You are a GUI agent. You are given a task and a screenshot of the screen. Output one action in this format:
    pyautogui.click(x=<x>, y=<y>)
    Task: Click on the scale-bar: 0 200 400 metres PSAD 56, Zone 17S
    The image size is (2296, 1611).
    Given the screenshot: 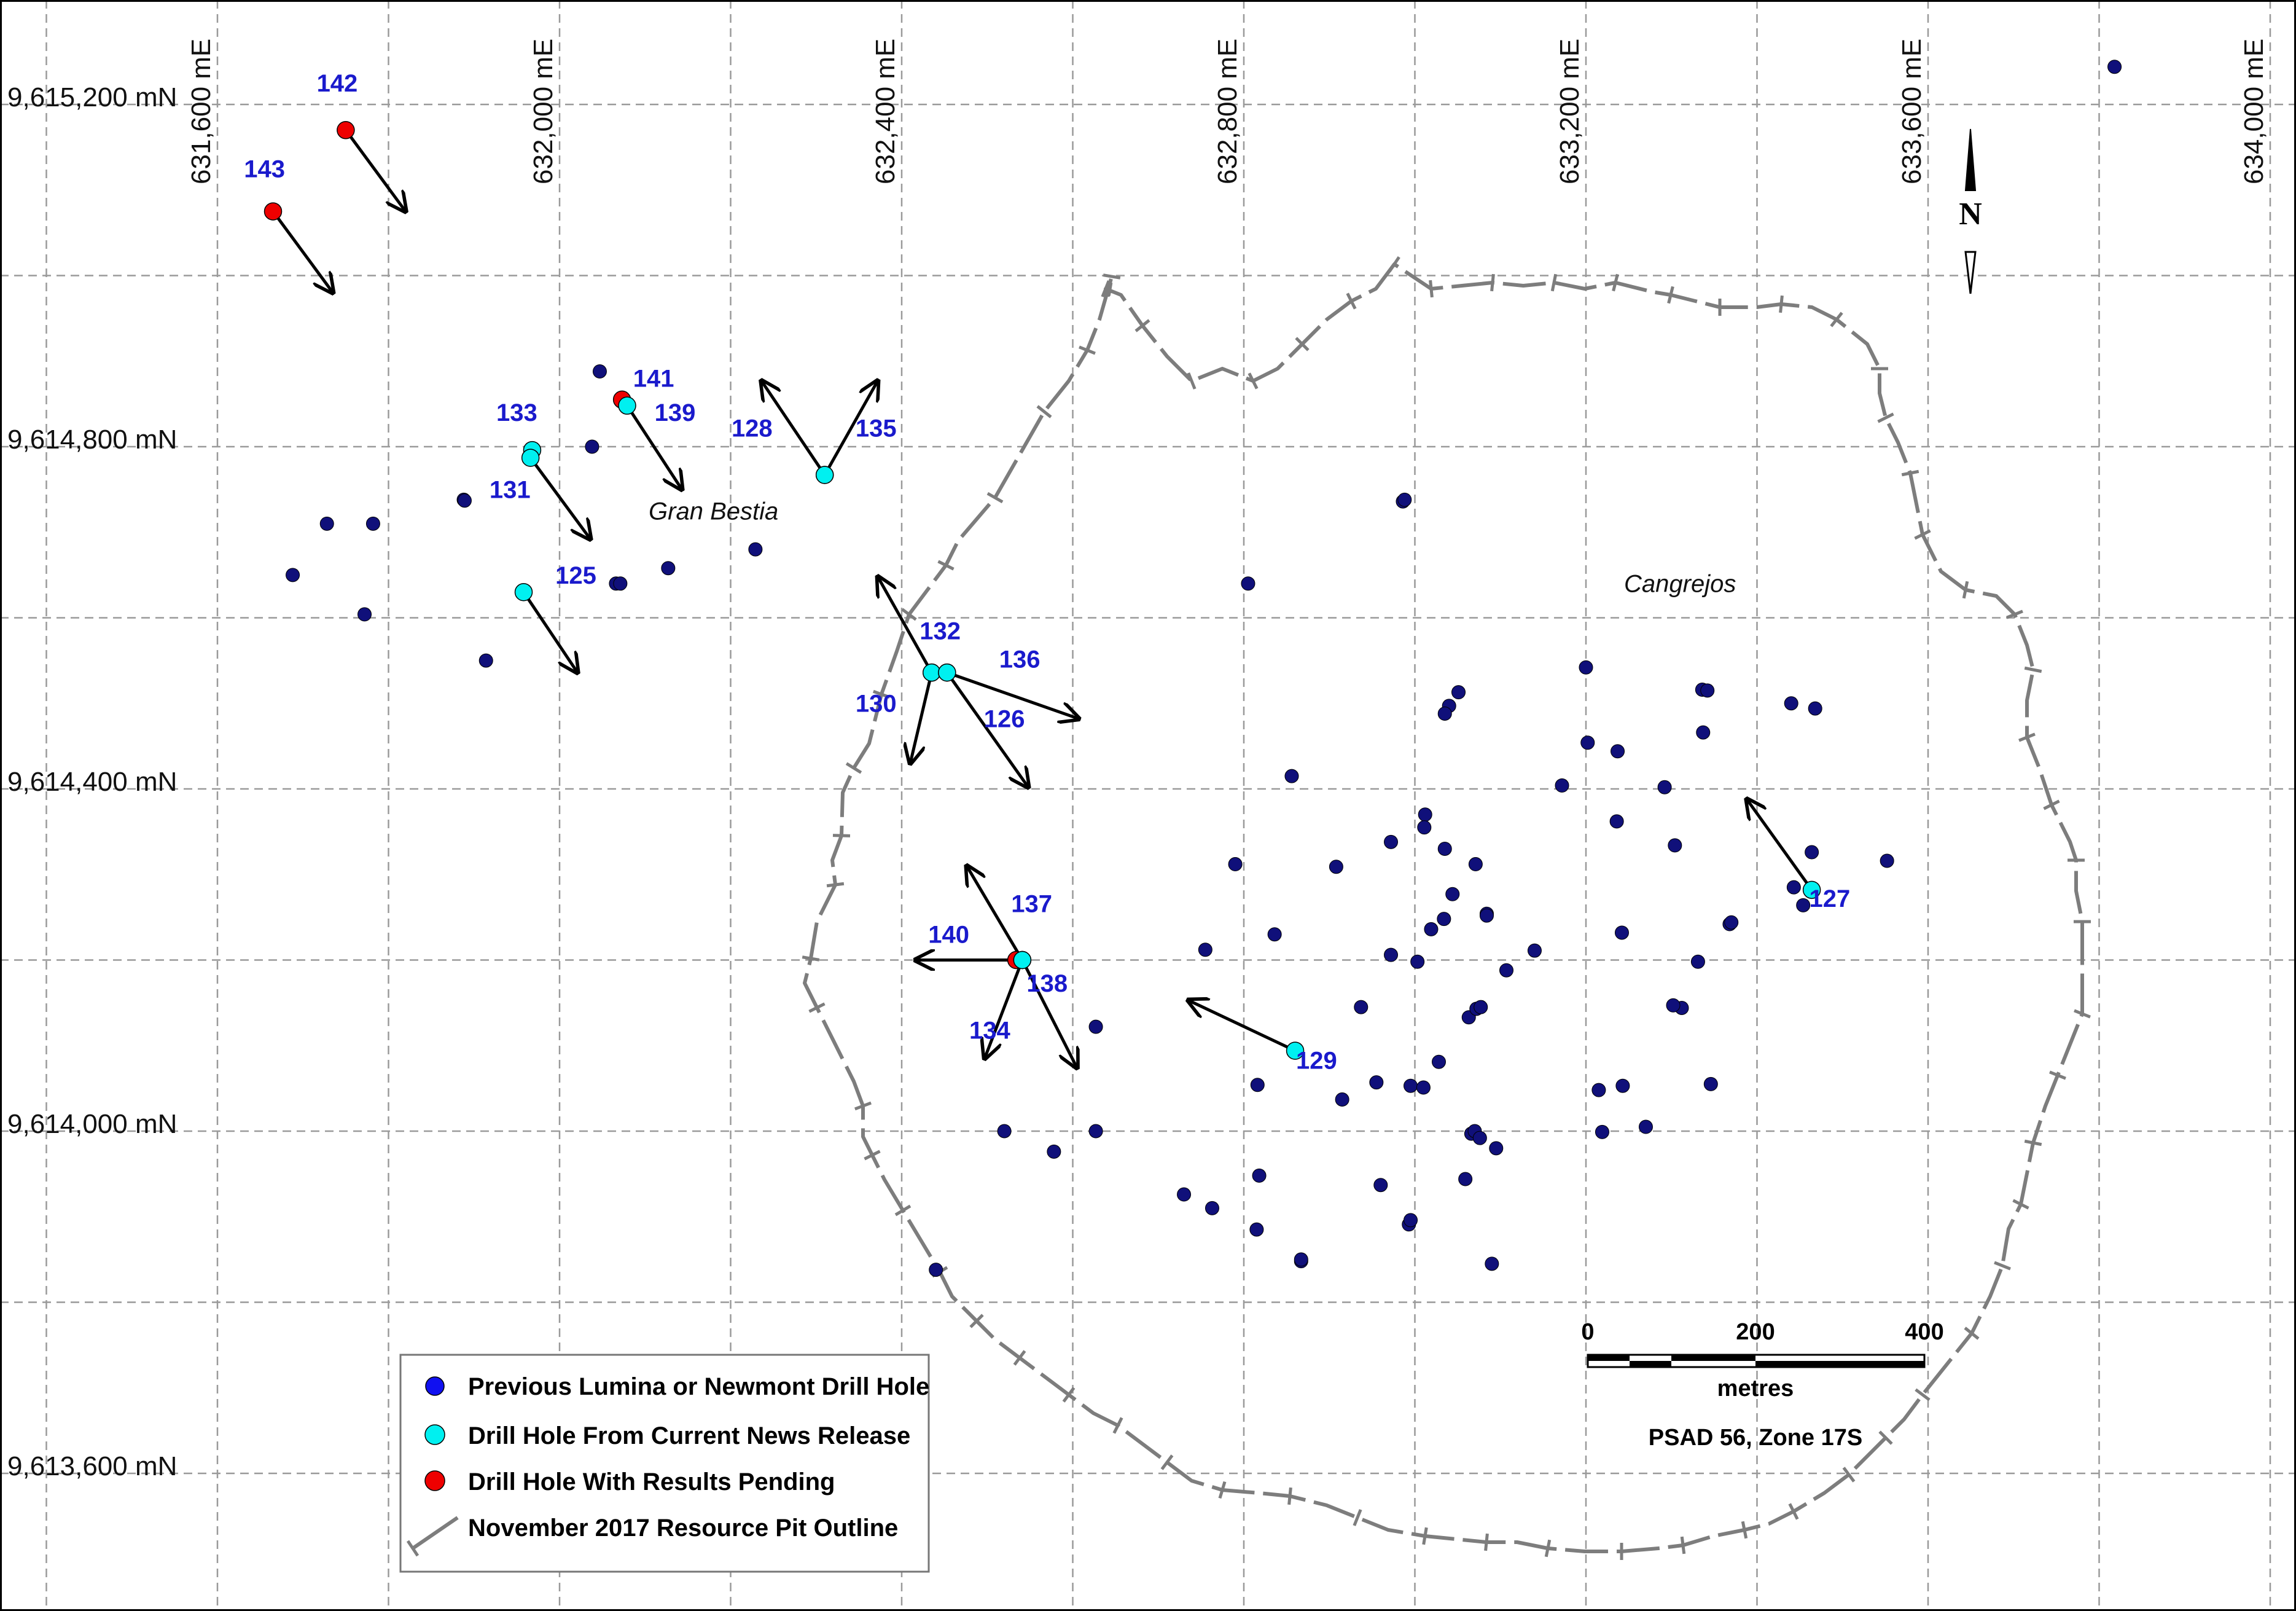 What is the action you would take?
    pyautogui.click(x=1762, y=1385)
    